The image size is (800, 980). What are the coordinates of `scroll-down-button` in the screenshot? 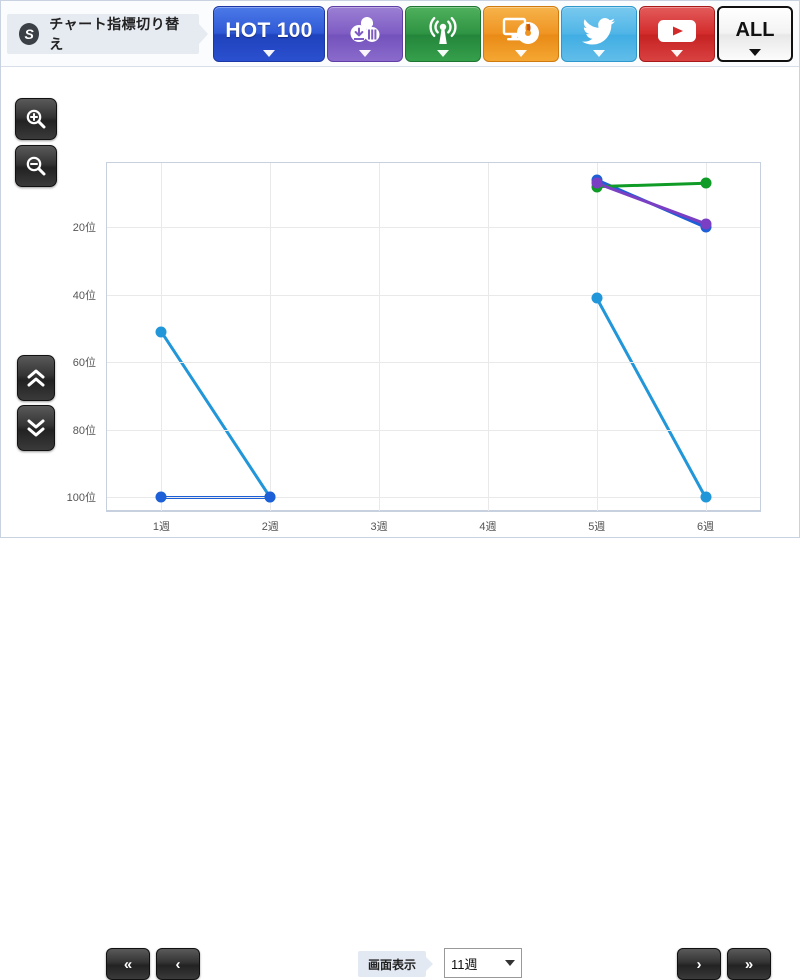 It's located at (36, 428).